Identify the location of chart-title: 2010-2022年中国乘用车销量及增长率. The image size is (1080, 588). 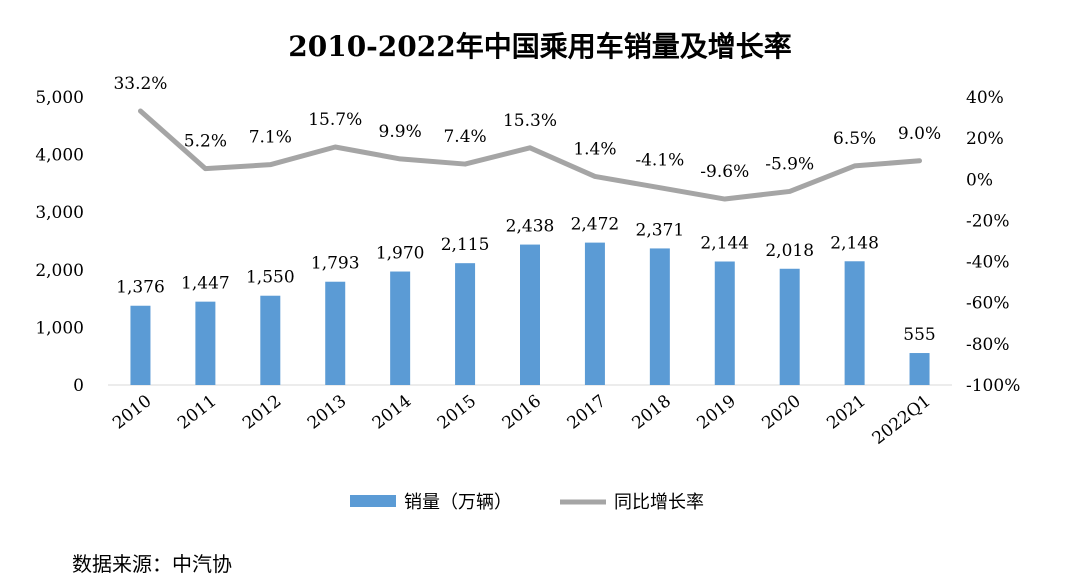
(539, 46).